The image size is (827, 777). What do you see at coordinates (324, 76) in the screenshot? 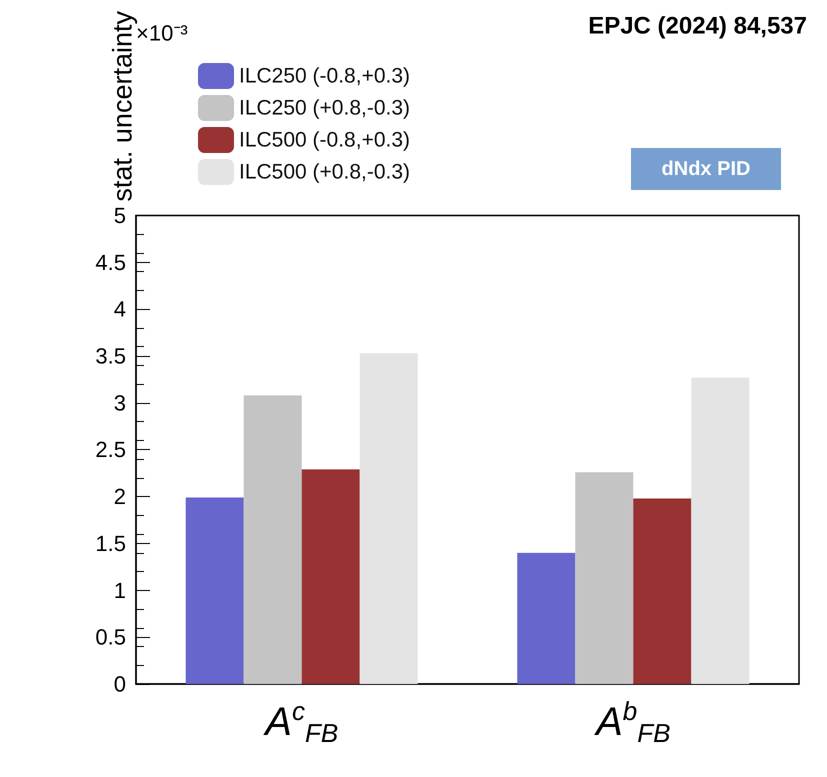
I see `legend-label: ILC250 (-0.8,+0.3)` at bounding box center [324, 76].